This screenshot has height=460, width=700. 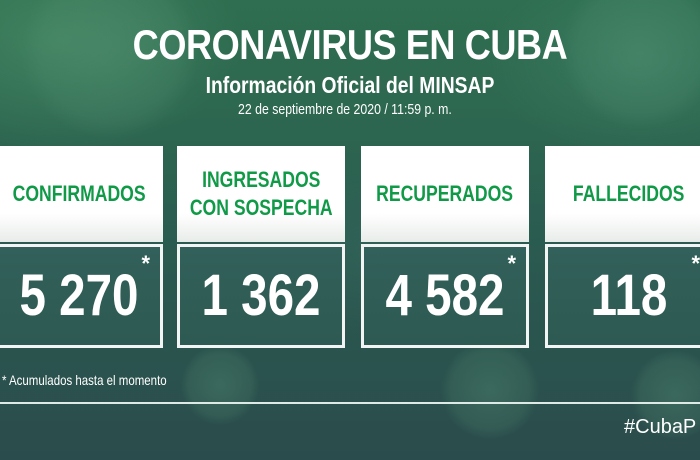 I want to click on card-label-line: CONFIRMADOS, so click(x=79, y=193).